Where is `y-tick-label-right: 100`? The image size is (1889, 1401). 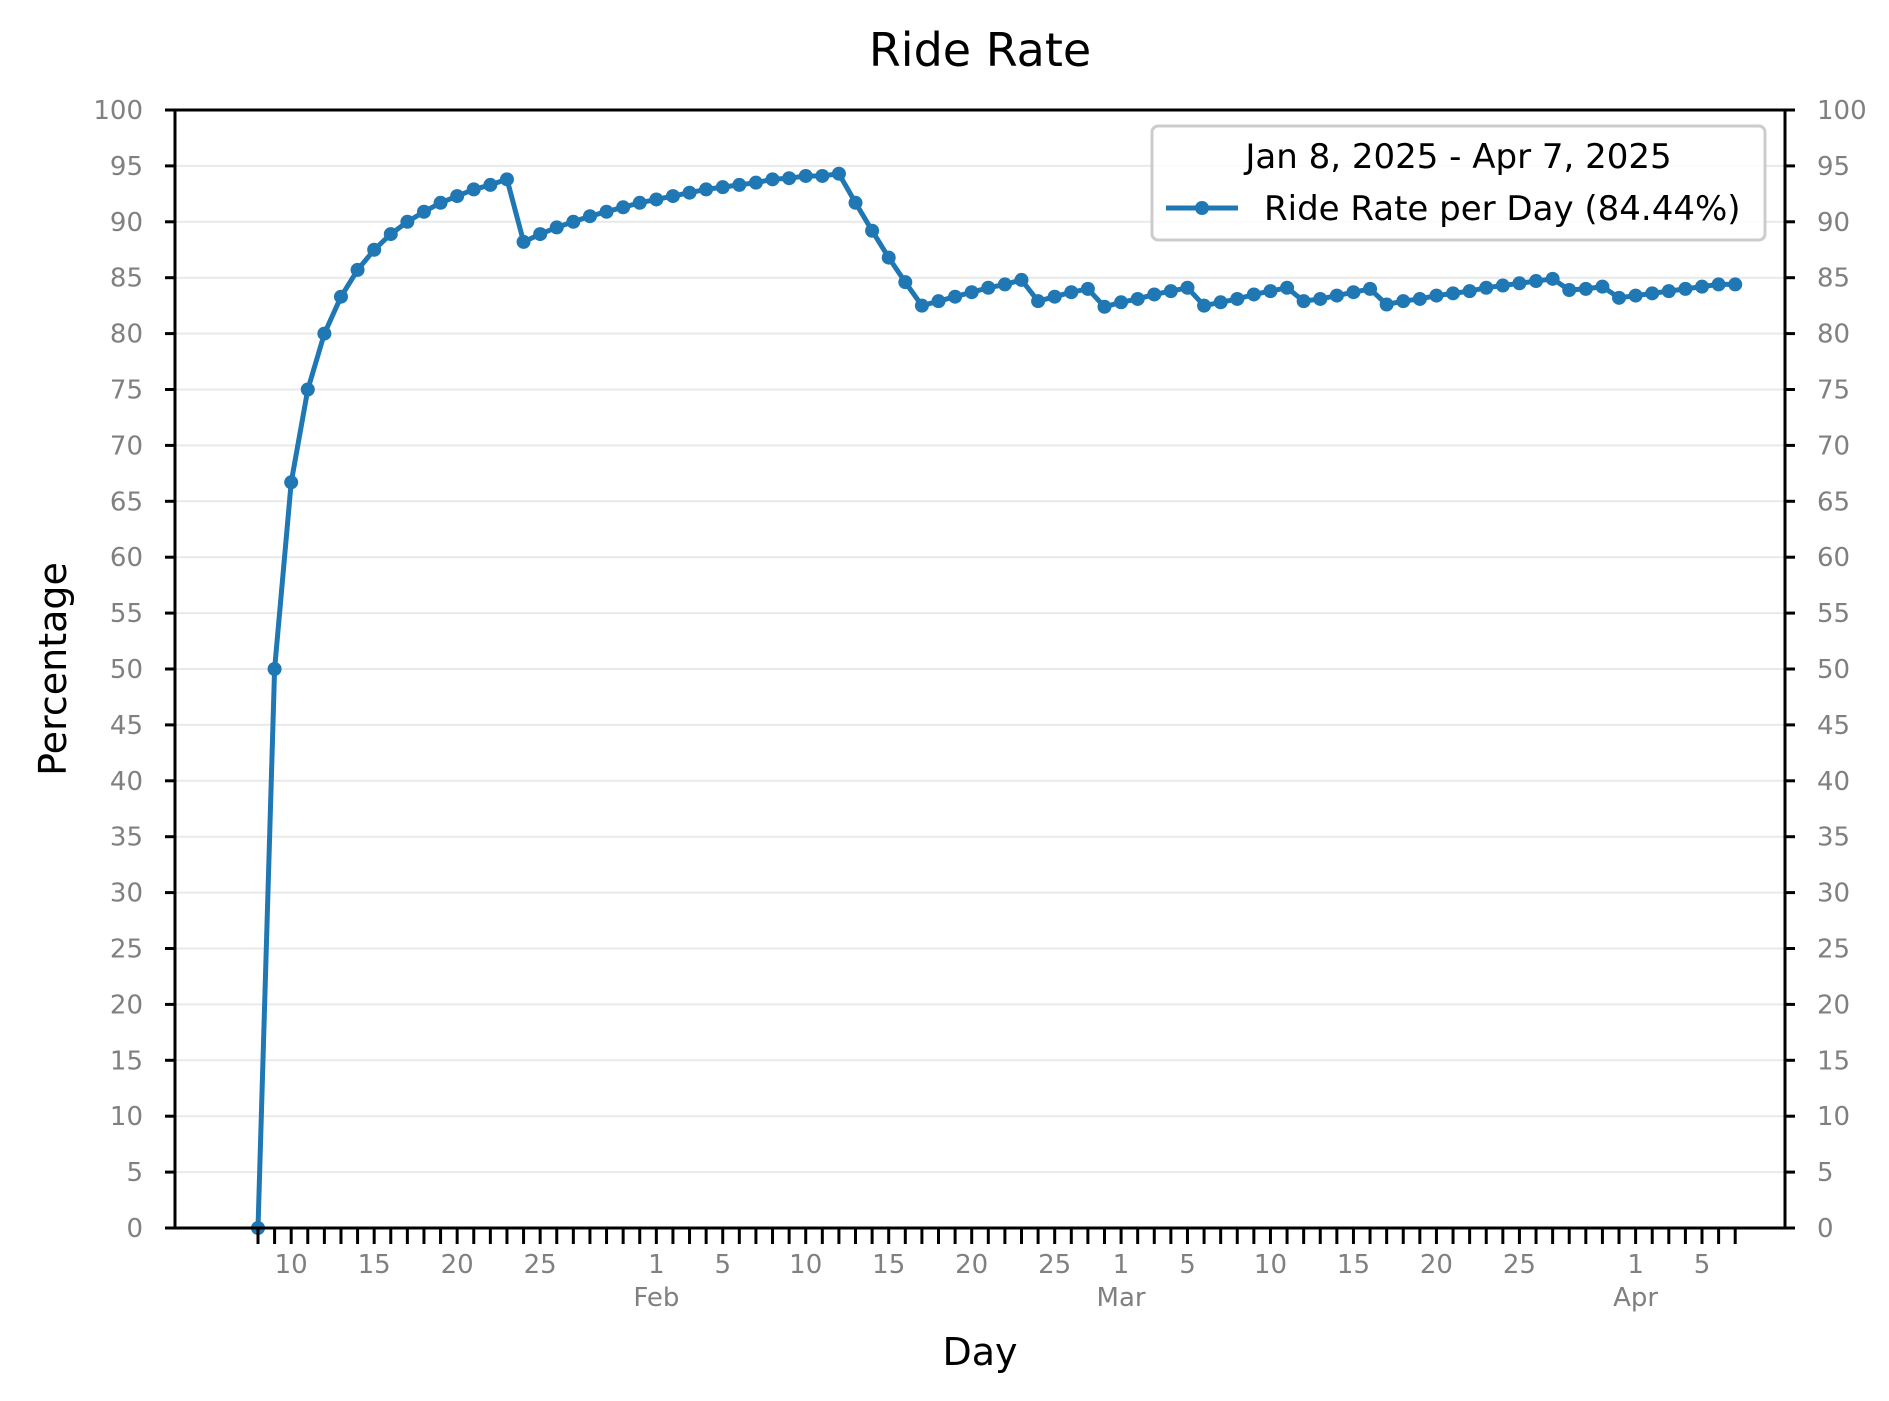
y-tick-label-right: 100 is located at coordinates (1842, 111).